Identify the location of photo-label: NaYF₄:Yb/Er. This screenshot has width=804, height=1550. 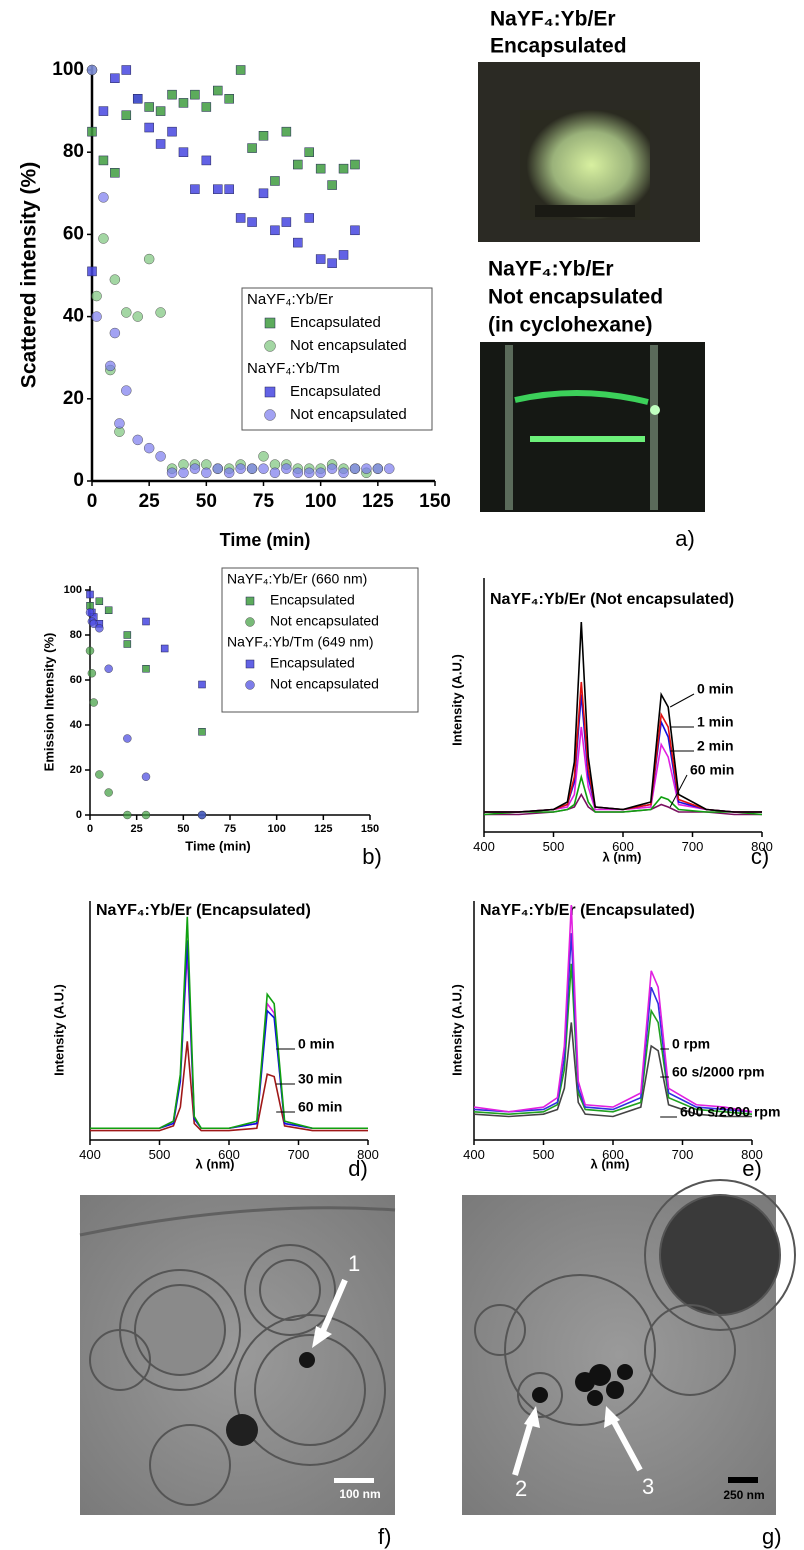
(553, 19).